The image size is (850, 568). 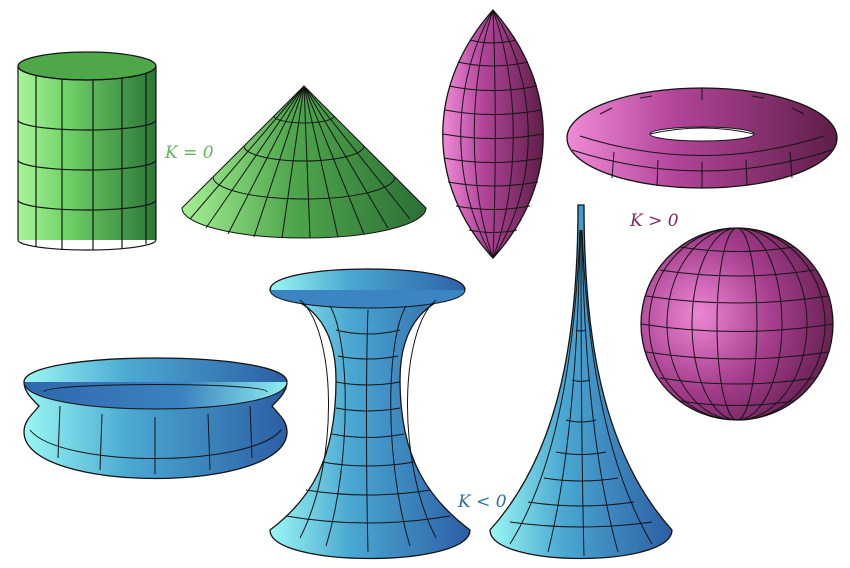 I want to click on ring-surface, so click(x=155, y=418).